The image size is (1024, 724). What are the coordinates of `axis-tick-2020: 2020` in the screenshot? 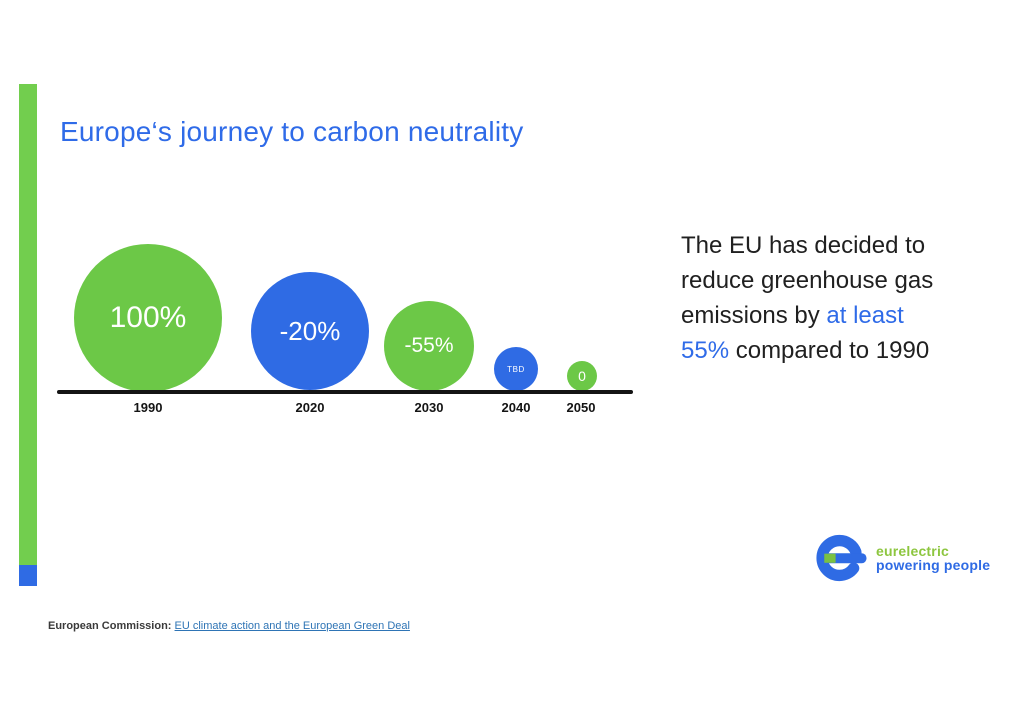 It's located at (310, 407).